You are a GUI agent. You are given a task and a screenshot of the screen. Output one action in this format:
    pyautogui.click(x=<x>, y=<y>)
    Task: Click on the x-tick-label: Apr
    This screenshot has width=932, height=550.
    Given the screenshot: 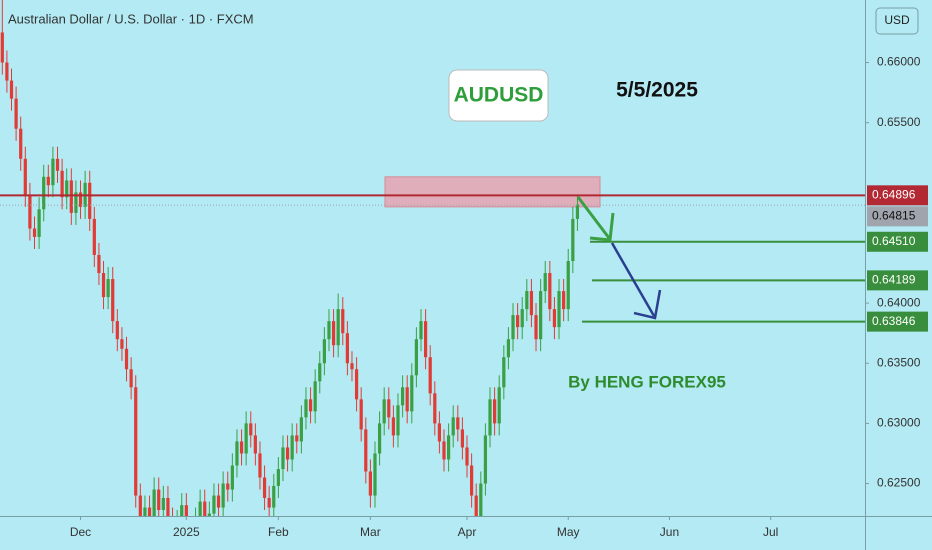 What is the action you would take?
    pyautogui.click(x=467, y=532)
    